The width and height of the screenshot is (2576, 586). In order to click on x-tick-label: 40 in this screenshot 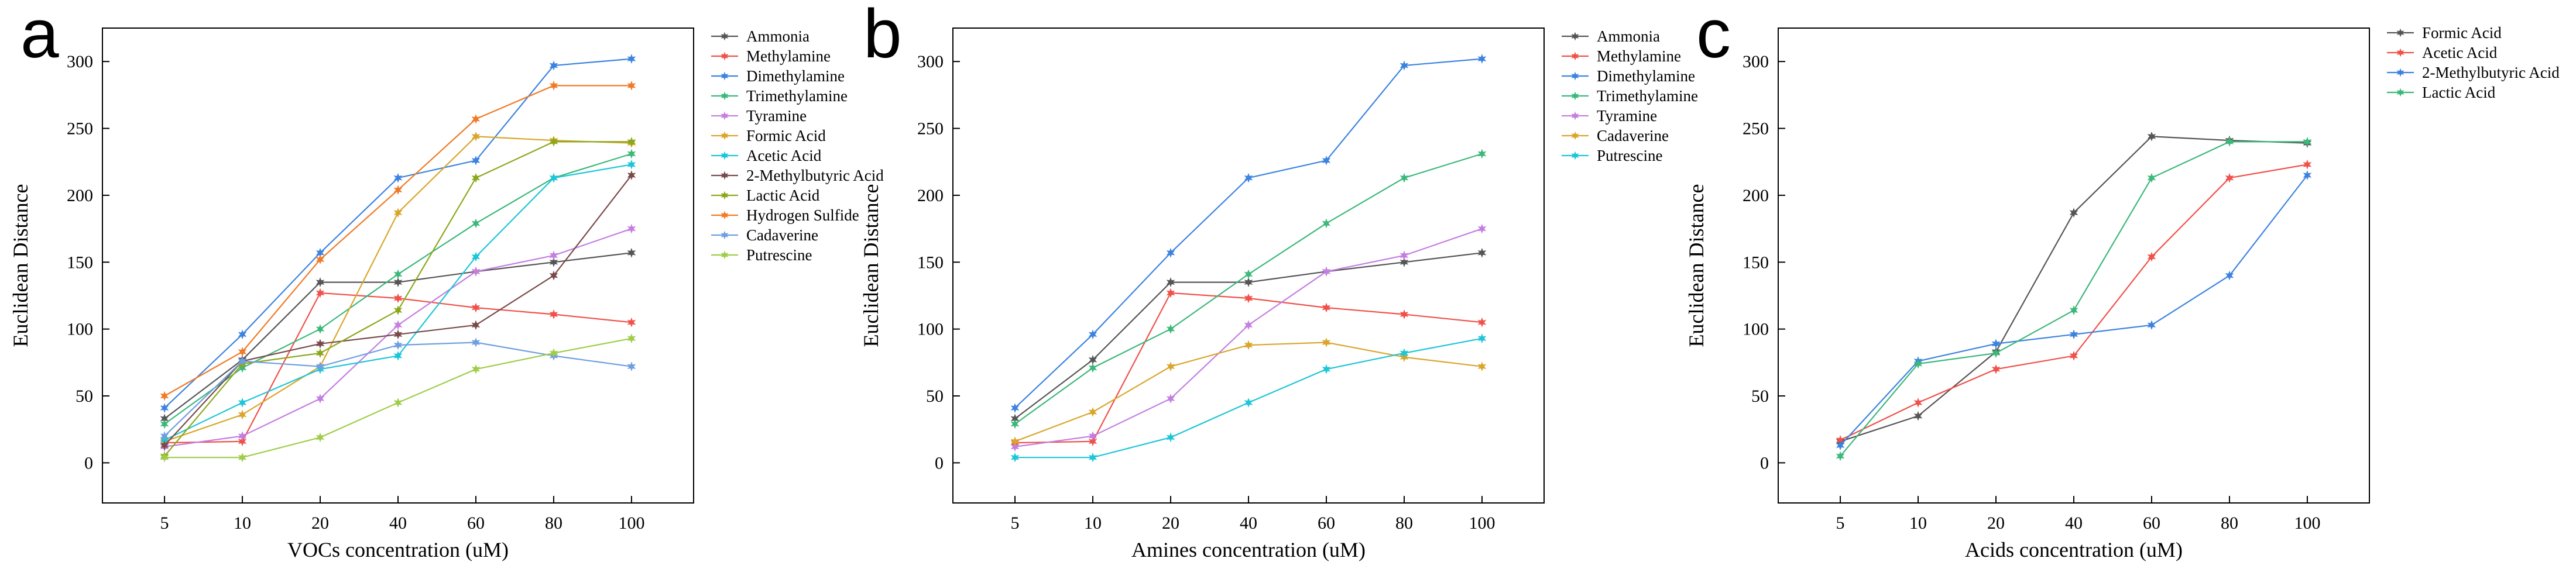, I will do `click(2074, 523)`.